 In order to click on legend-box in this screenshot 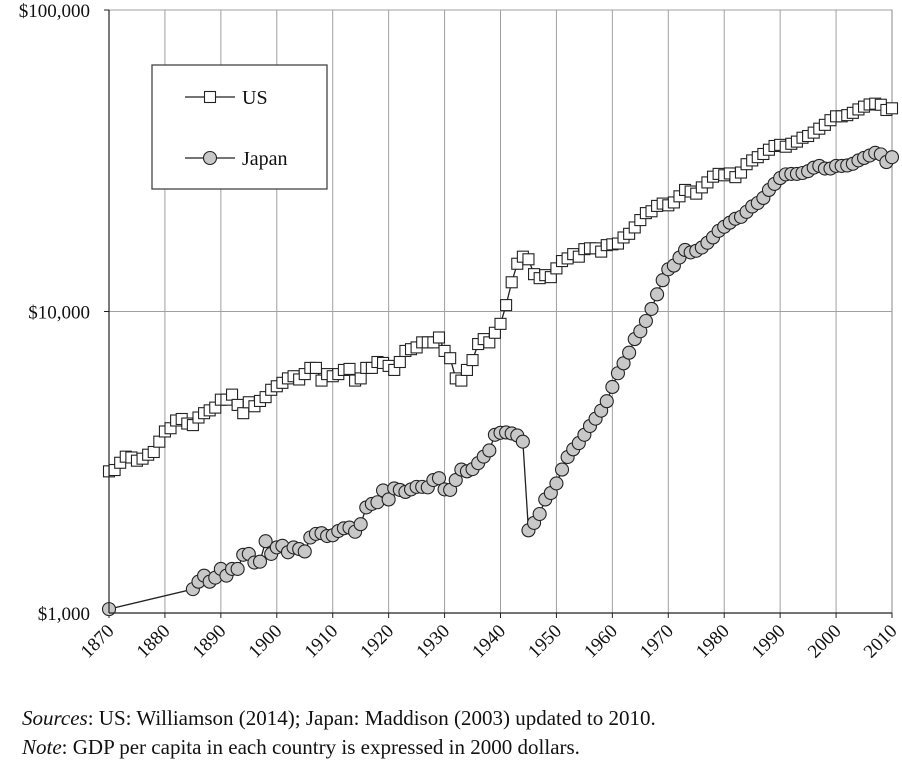, I will do `click(239, 127)`.